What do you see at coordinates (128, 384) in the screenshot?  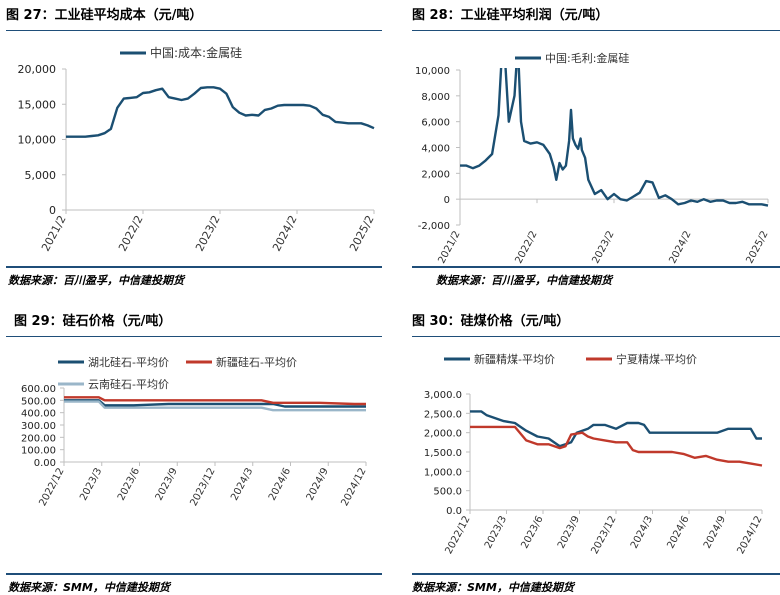 I see `legend-label: 云南硅石-平均价` at bounding box center [128, 384].